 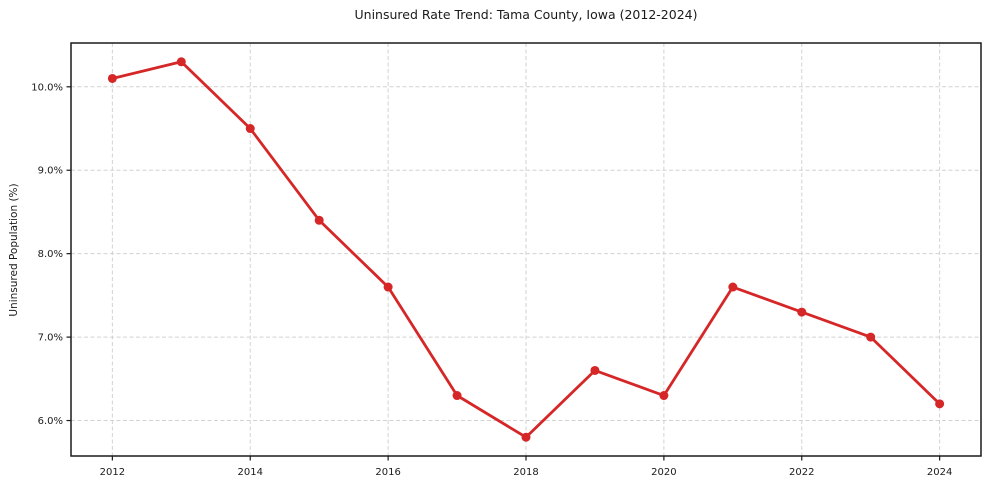 What do you see at coordinates (663, 472) in the screenshot?
I see `x-tick-label: 2020` at bounding box center [663, 472].